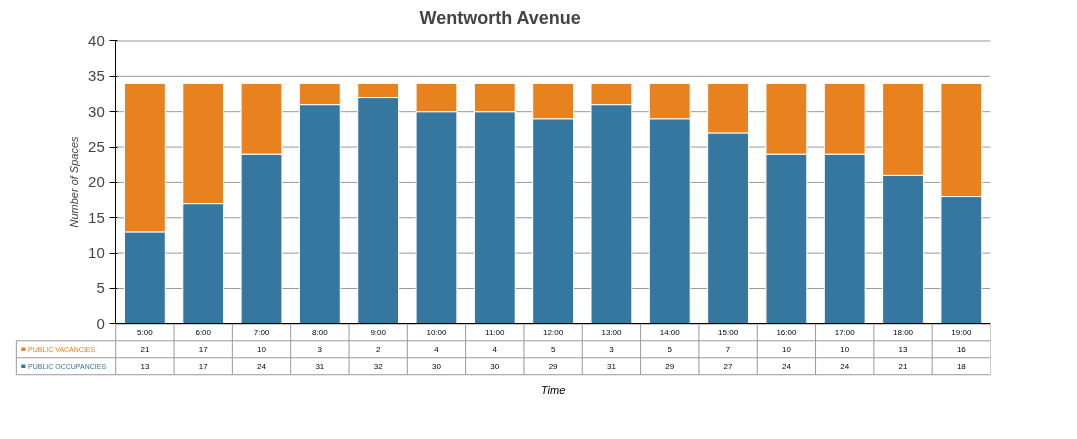  What do you see at coordinates (961, 332) in the screenshot?
I see `x-tick-label: 19:00` at bounding box center [961, 332].